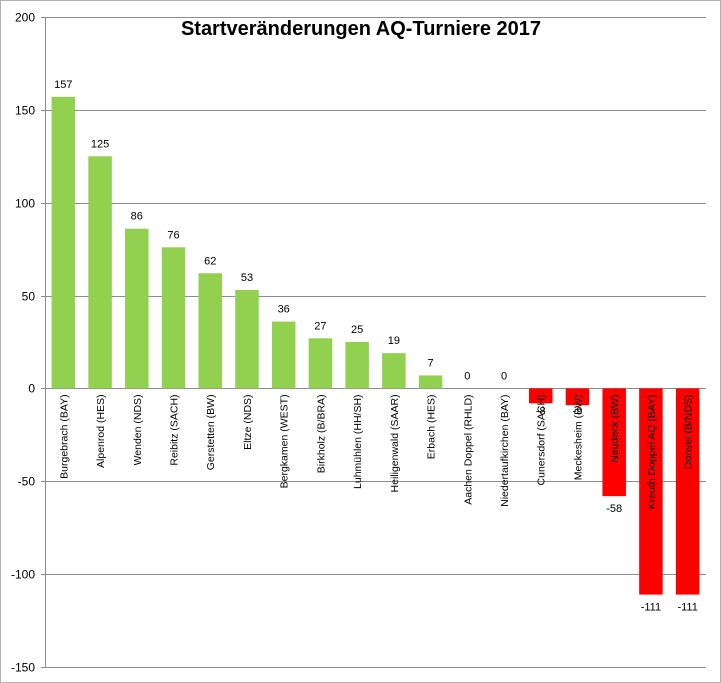  What do you see at coordinates (137, 217) in the screenshot?
I see `data-label: 86` at bounding box center [137, 217].